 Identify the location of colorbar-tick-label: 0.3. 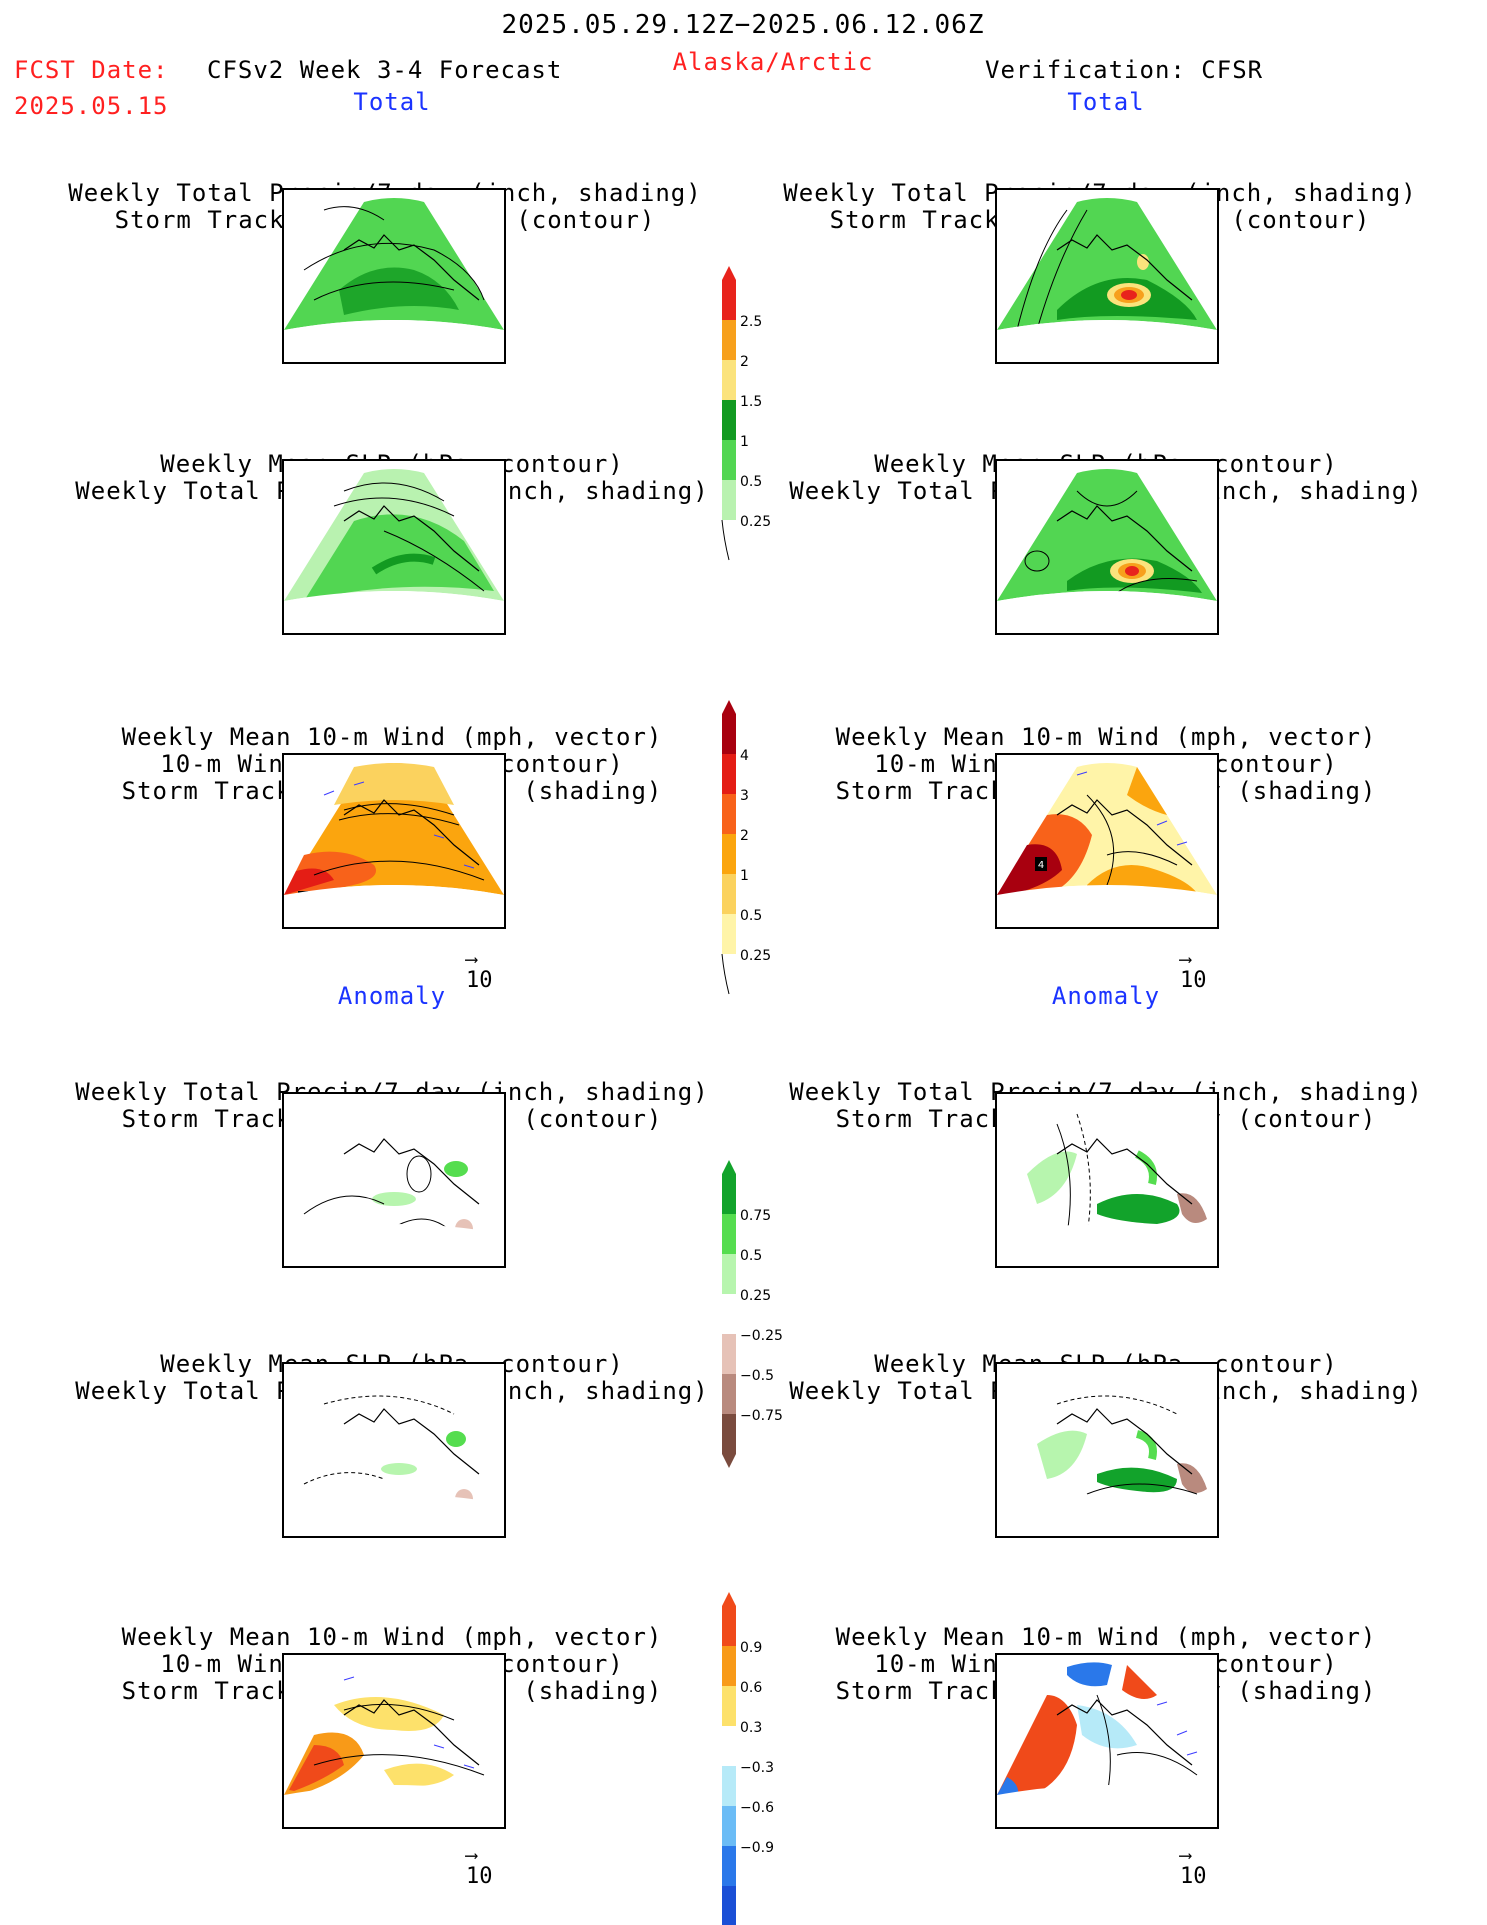
(751, 1728).